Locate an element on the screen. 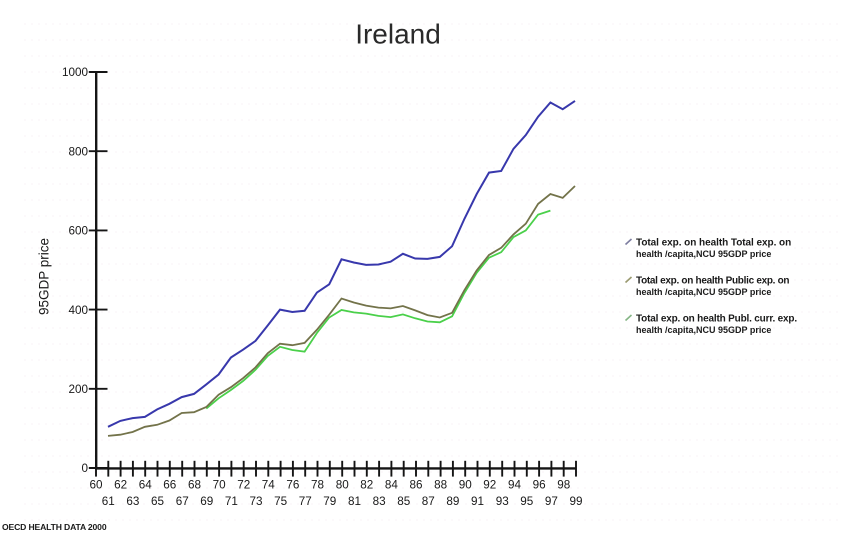 This screenshot has width=864, height=535. svg-text: 66 is located at coordinates (169, 485).